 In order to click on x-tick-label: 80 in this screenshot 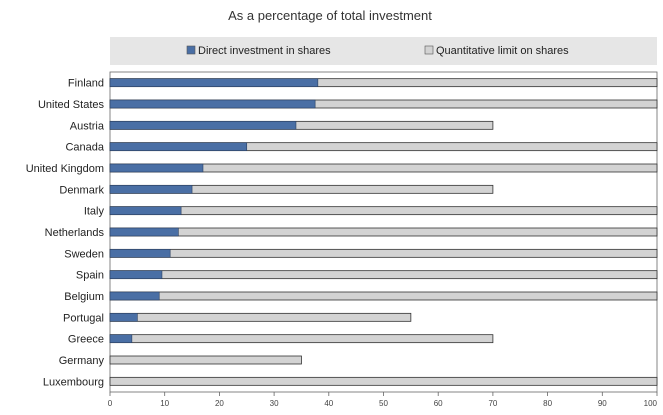, I will do `click(547, 403)`.